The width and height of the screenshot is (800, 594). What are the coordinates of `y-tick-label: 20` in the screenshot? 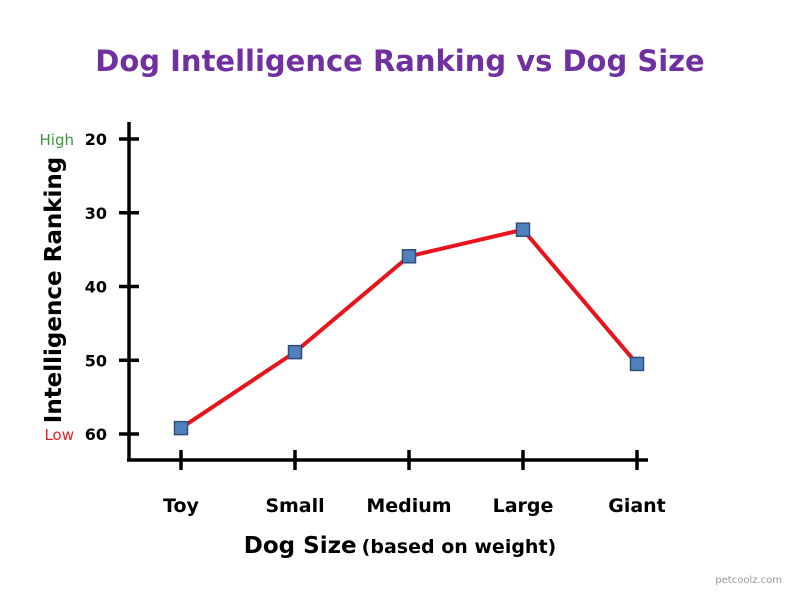 It's located at (96, 139).